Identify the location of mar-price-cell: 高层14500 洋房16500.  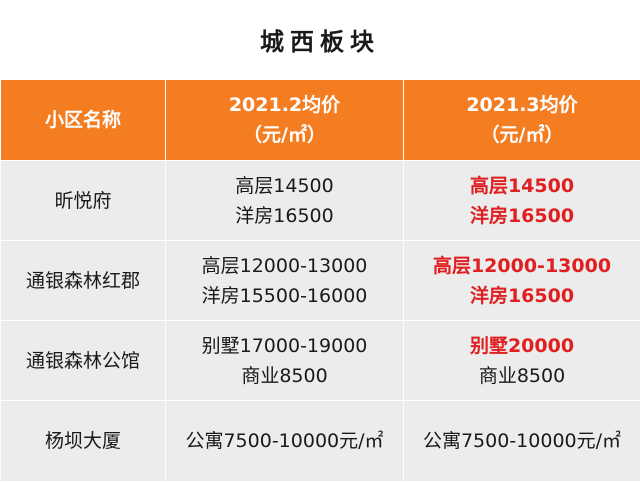
(522, 201).